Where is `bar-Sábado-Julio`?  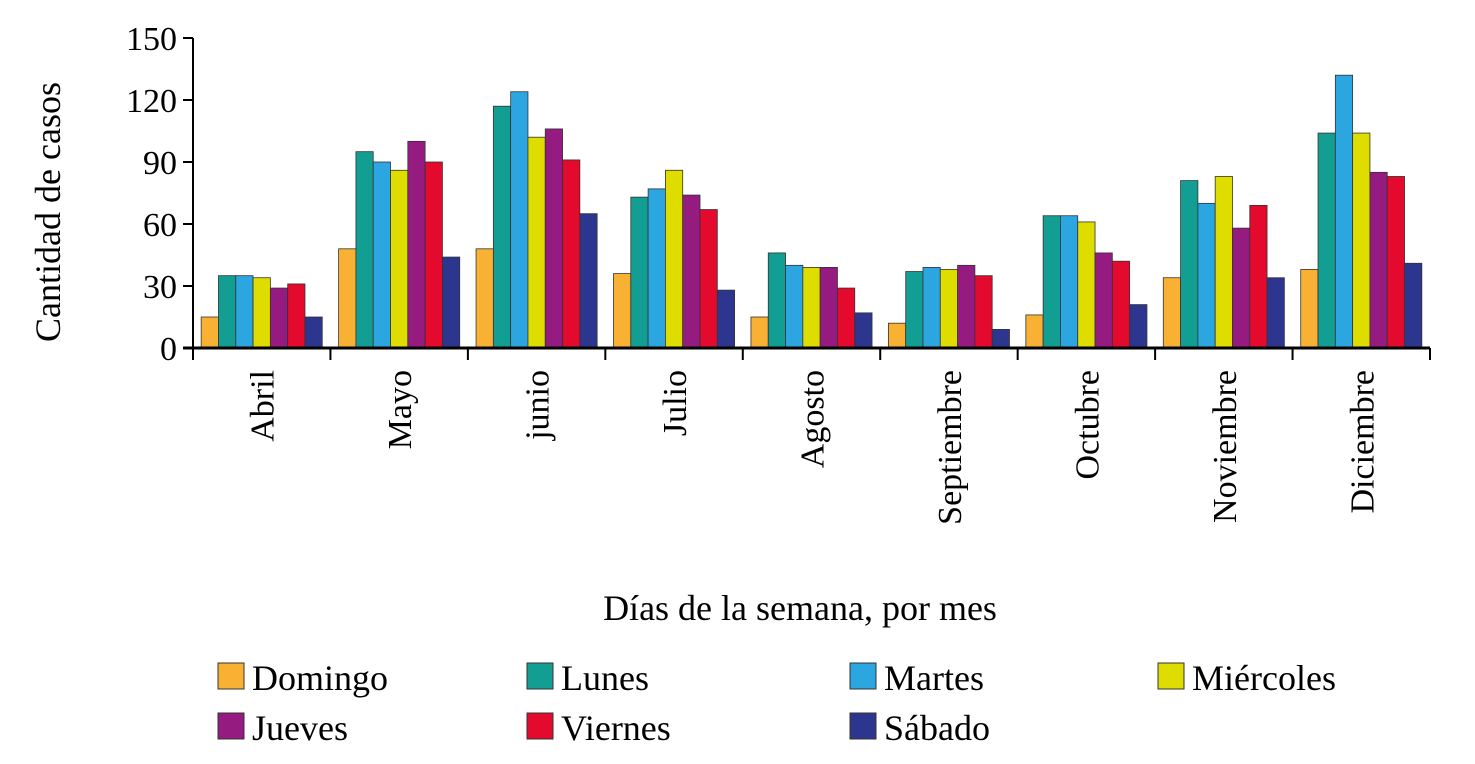
bar-Sábado-Julio is located at coordinates (726, 319).